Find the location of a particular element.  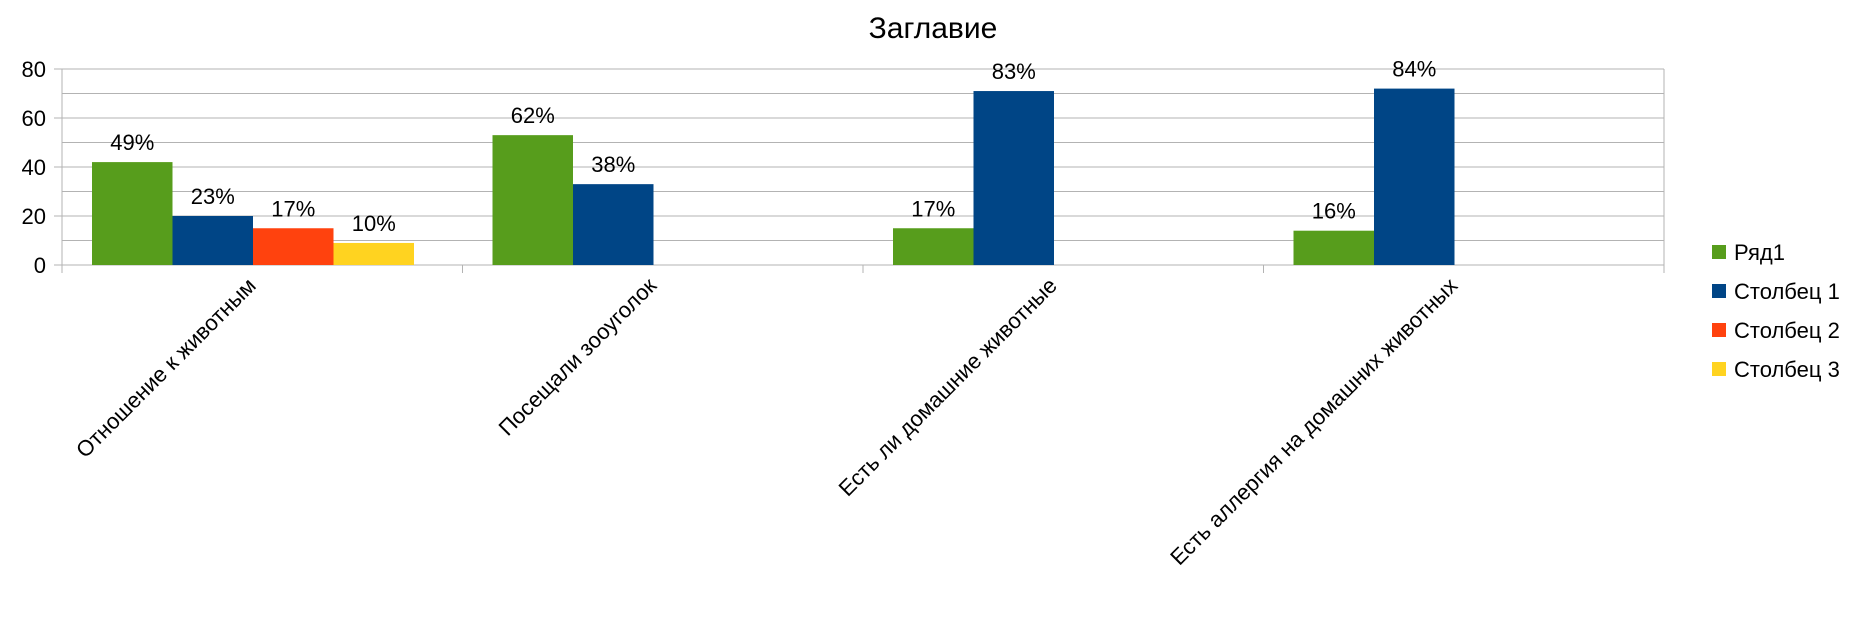

data-label: 23% is located at coordinates (213, 196).